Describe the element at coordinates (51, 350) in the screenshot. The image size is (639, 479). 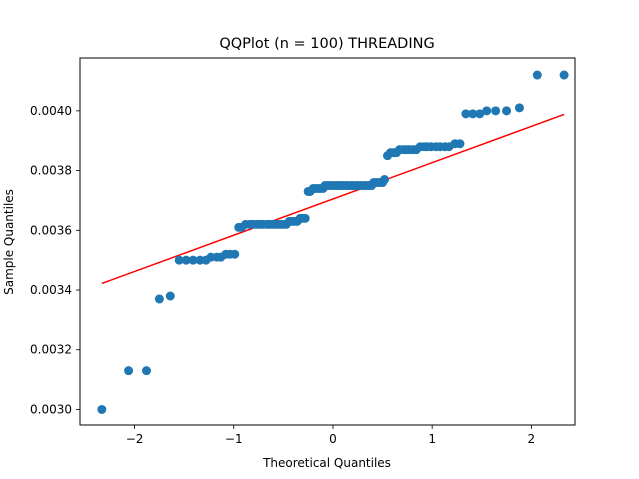
I see `y-tick-label: 0.0032` at that location.